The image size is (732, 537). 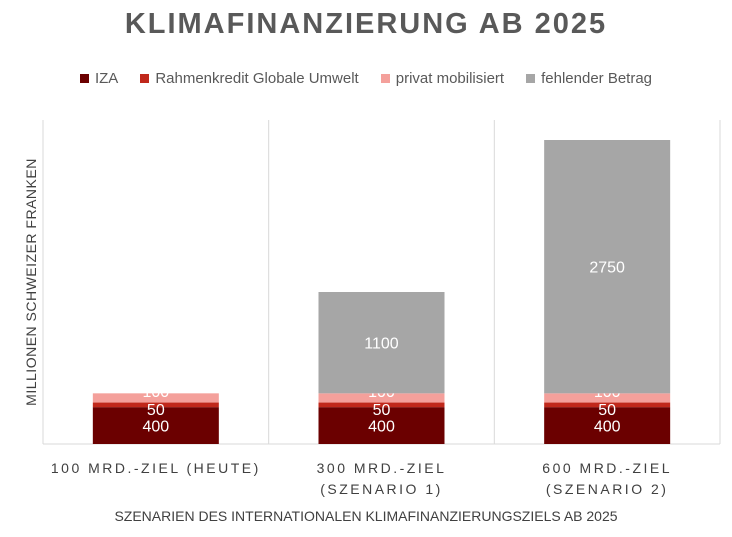 I want to click on category-label-100-mrd: 100 MRD.-ZIEL (HEUTE), so click(x=156, y=468).